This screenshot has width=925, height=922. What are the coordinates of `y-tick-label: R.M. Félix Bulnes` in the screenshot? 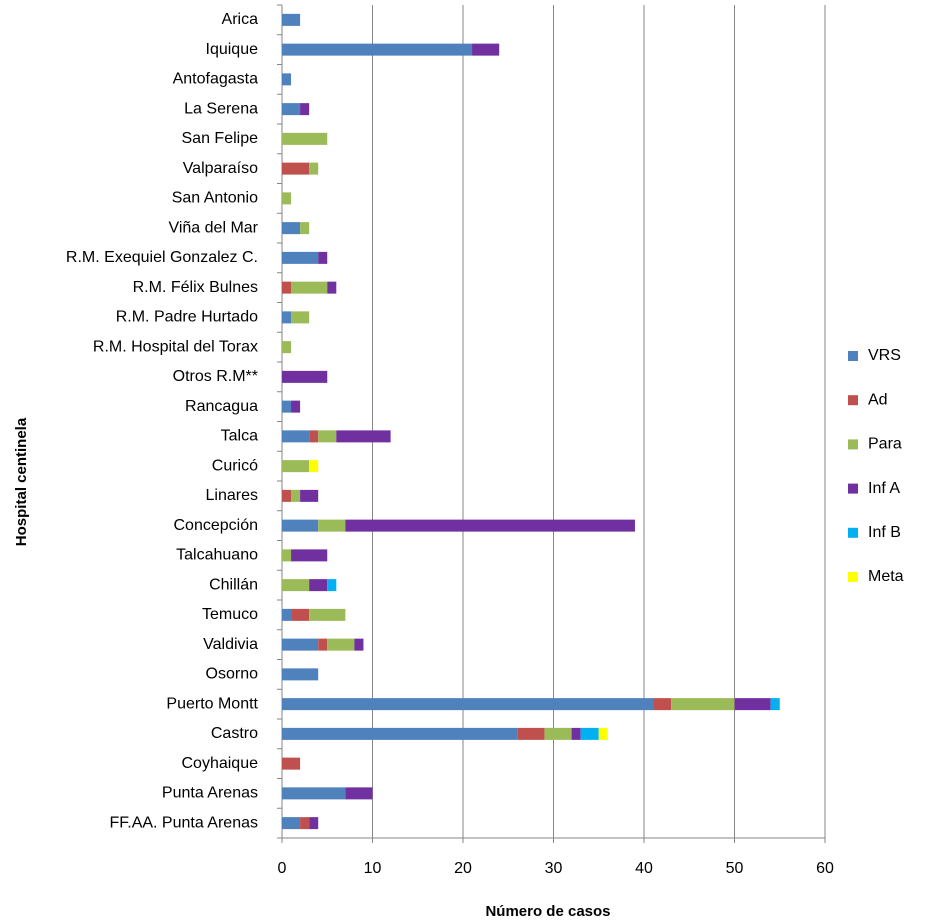 It's located at (195, 287).